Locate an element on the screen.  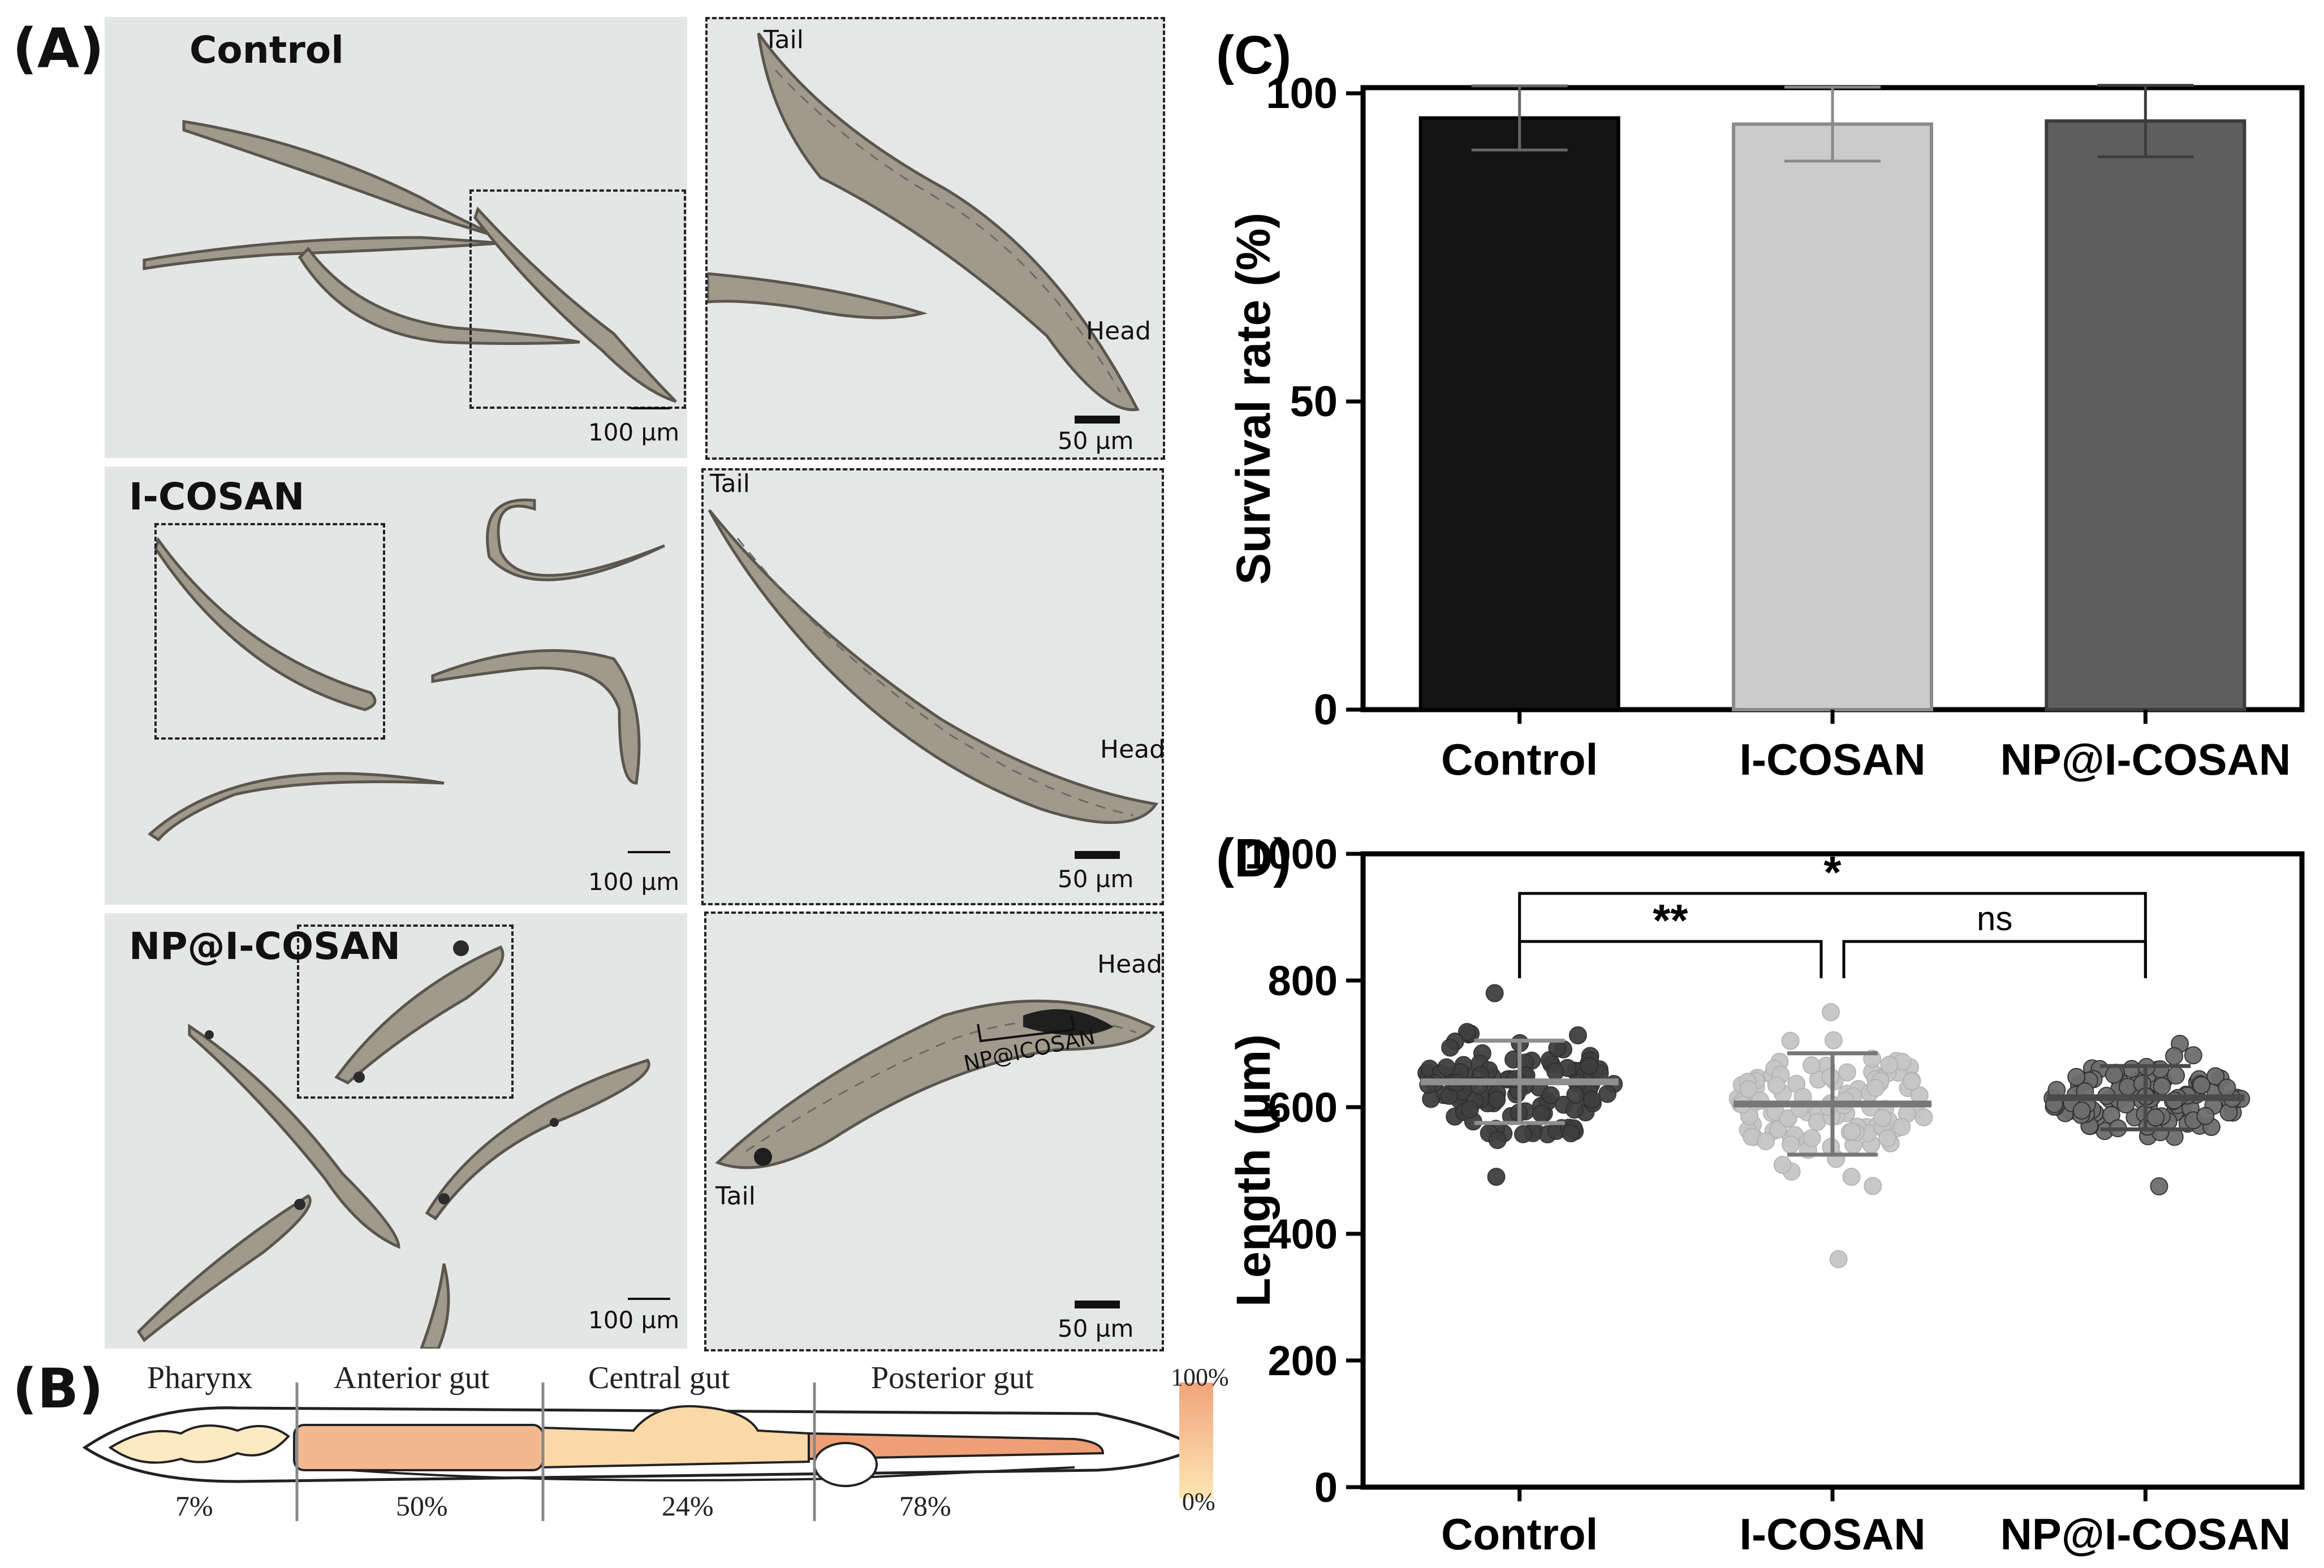
icosan-micrograph is located at coordinates (396, 685).